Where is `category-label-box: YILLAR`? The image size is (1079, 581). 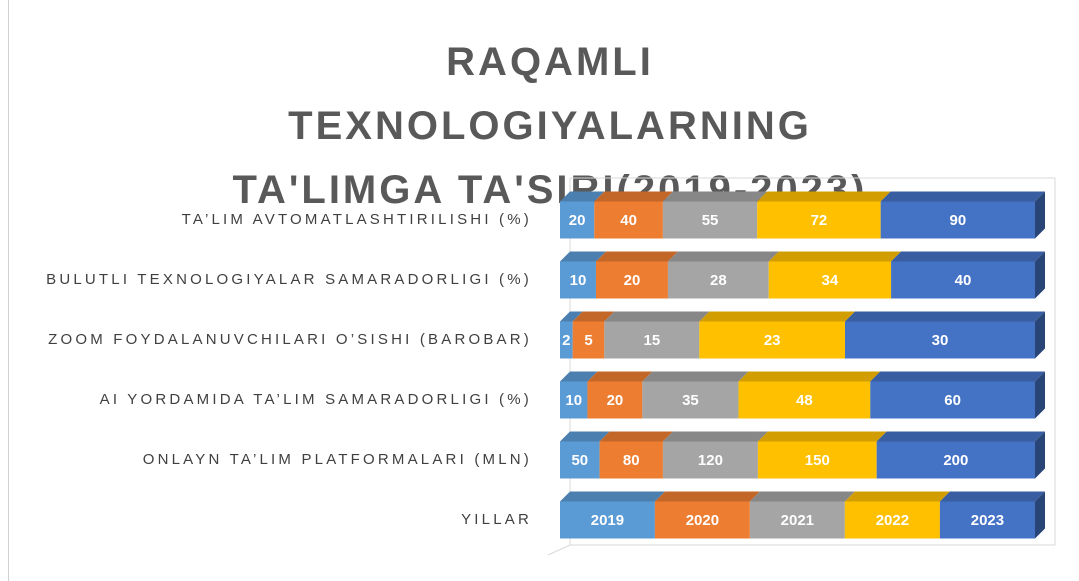 category-label-box: YILLAR is located at coordinates (496, 520).